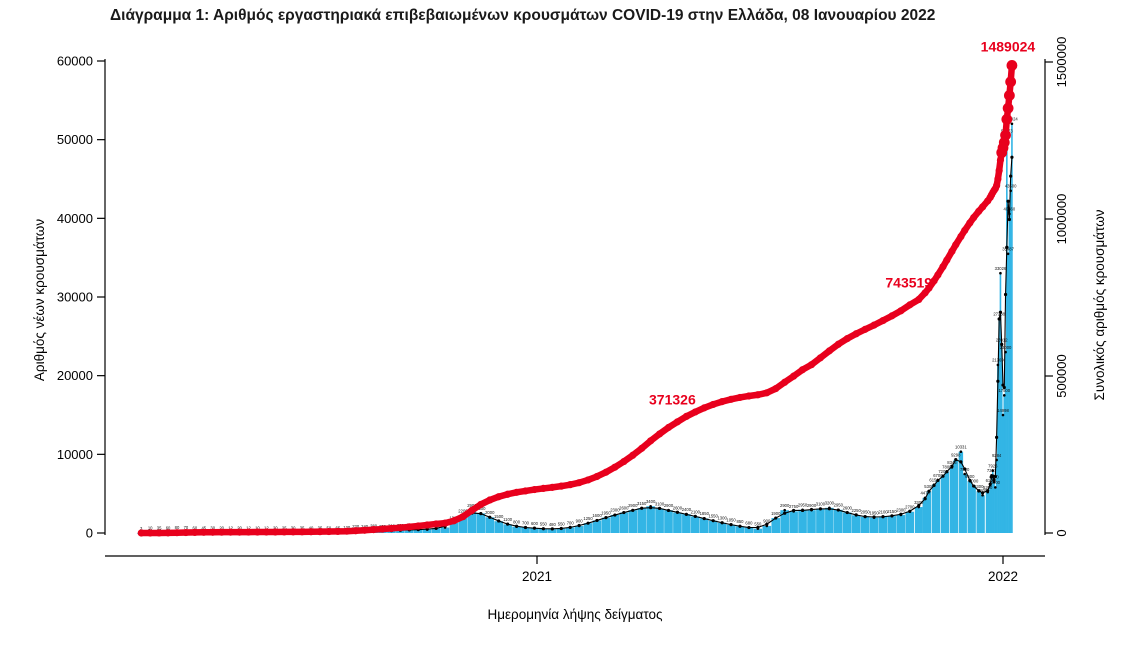 Image resolution: width=1135 pixels, height=646 pixels. Describe the element at coordinates (463, 510) in the screenshot. I see `bar-value-label: 2200` at that location.